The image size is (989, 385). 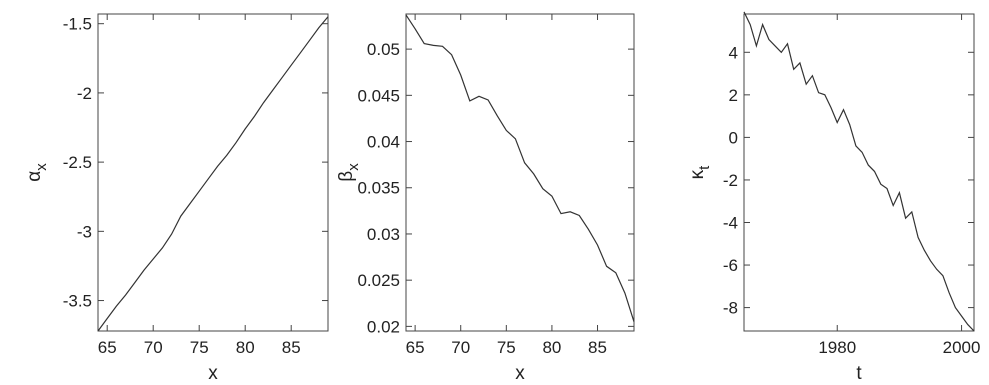 What do you see at coordinates (730, 265) in the screenshot?
I see `kappa-ytick-label: -6` at bounding box center [730, 265].